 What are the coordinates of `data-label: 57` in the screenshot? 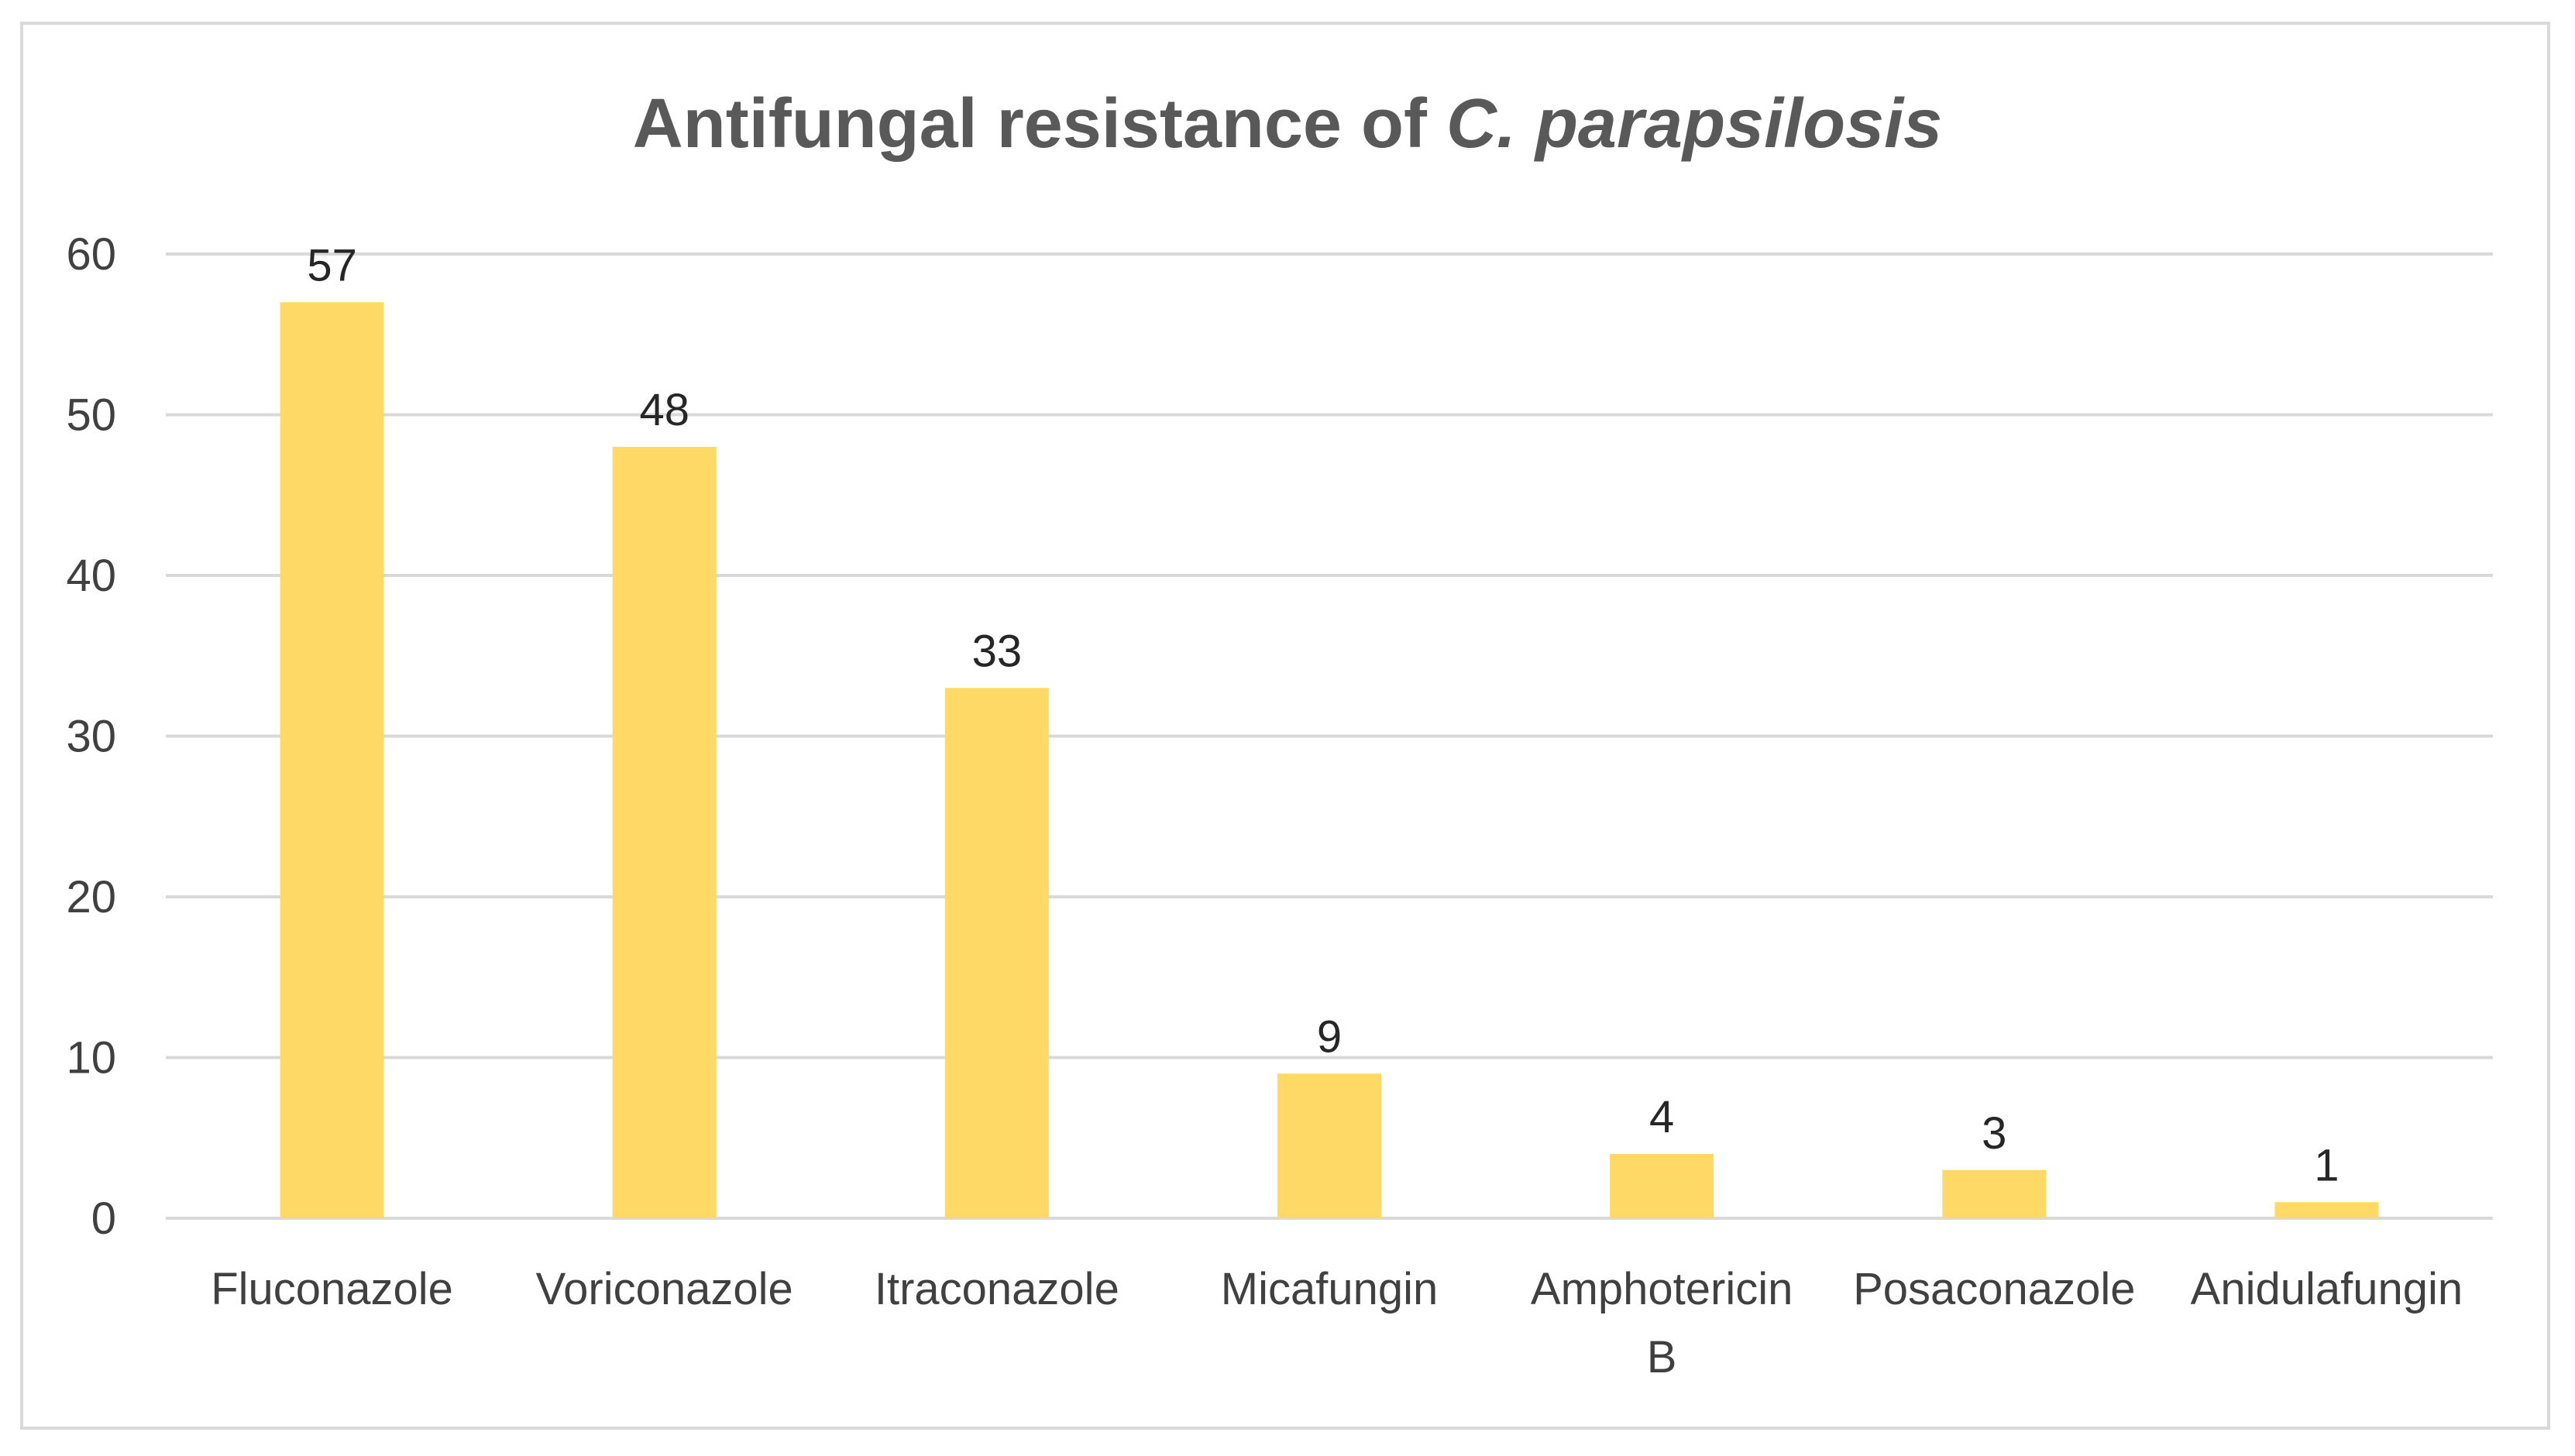 It's located at (332, 265).